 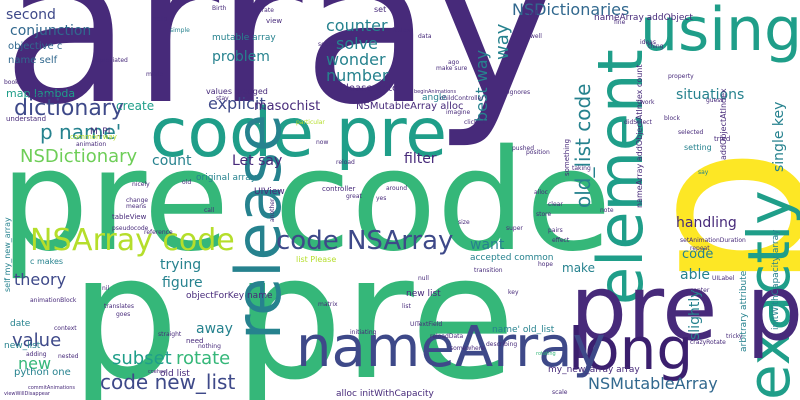 What do you see at coordinates (363, 332) in the screenshot?
I see `word-initiating: initiating` at bounding box center [363, 332].